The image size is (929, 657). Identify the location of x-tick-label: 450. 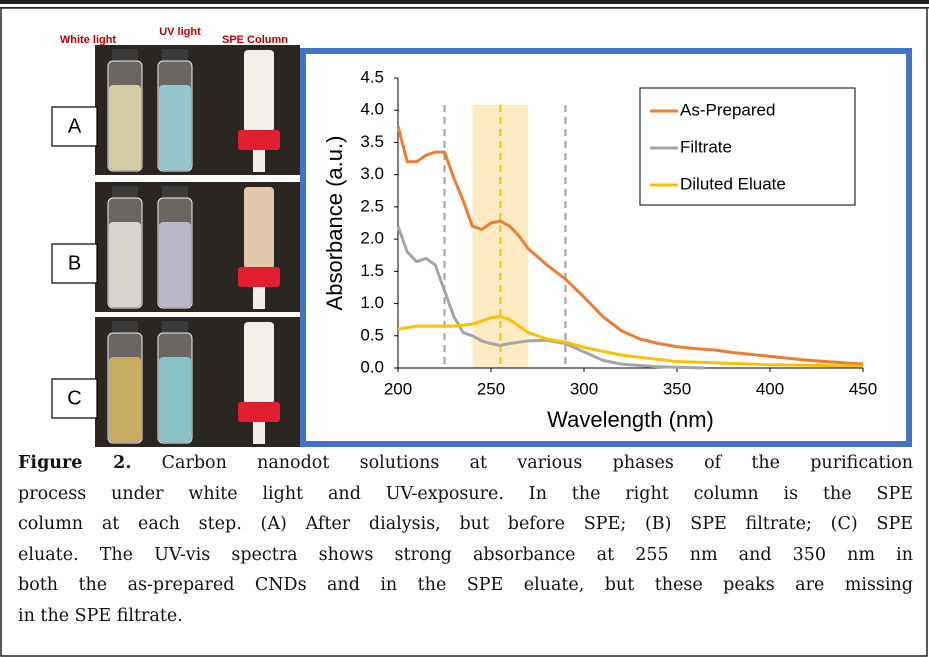
(863, 388).